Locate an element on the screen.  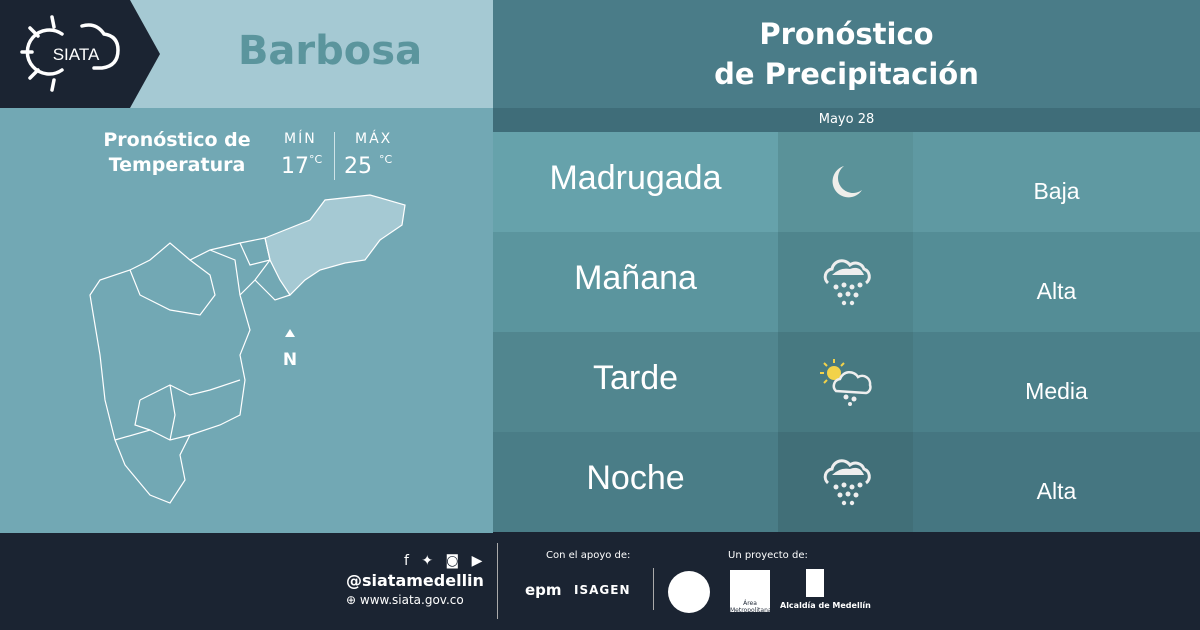
precipitation-title: Pronóstico de Precipitación is located at coordinates (846, 54).